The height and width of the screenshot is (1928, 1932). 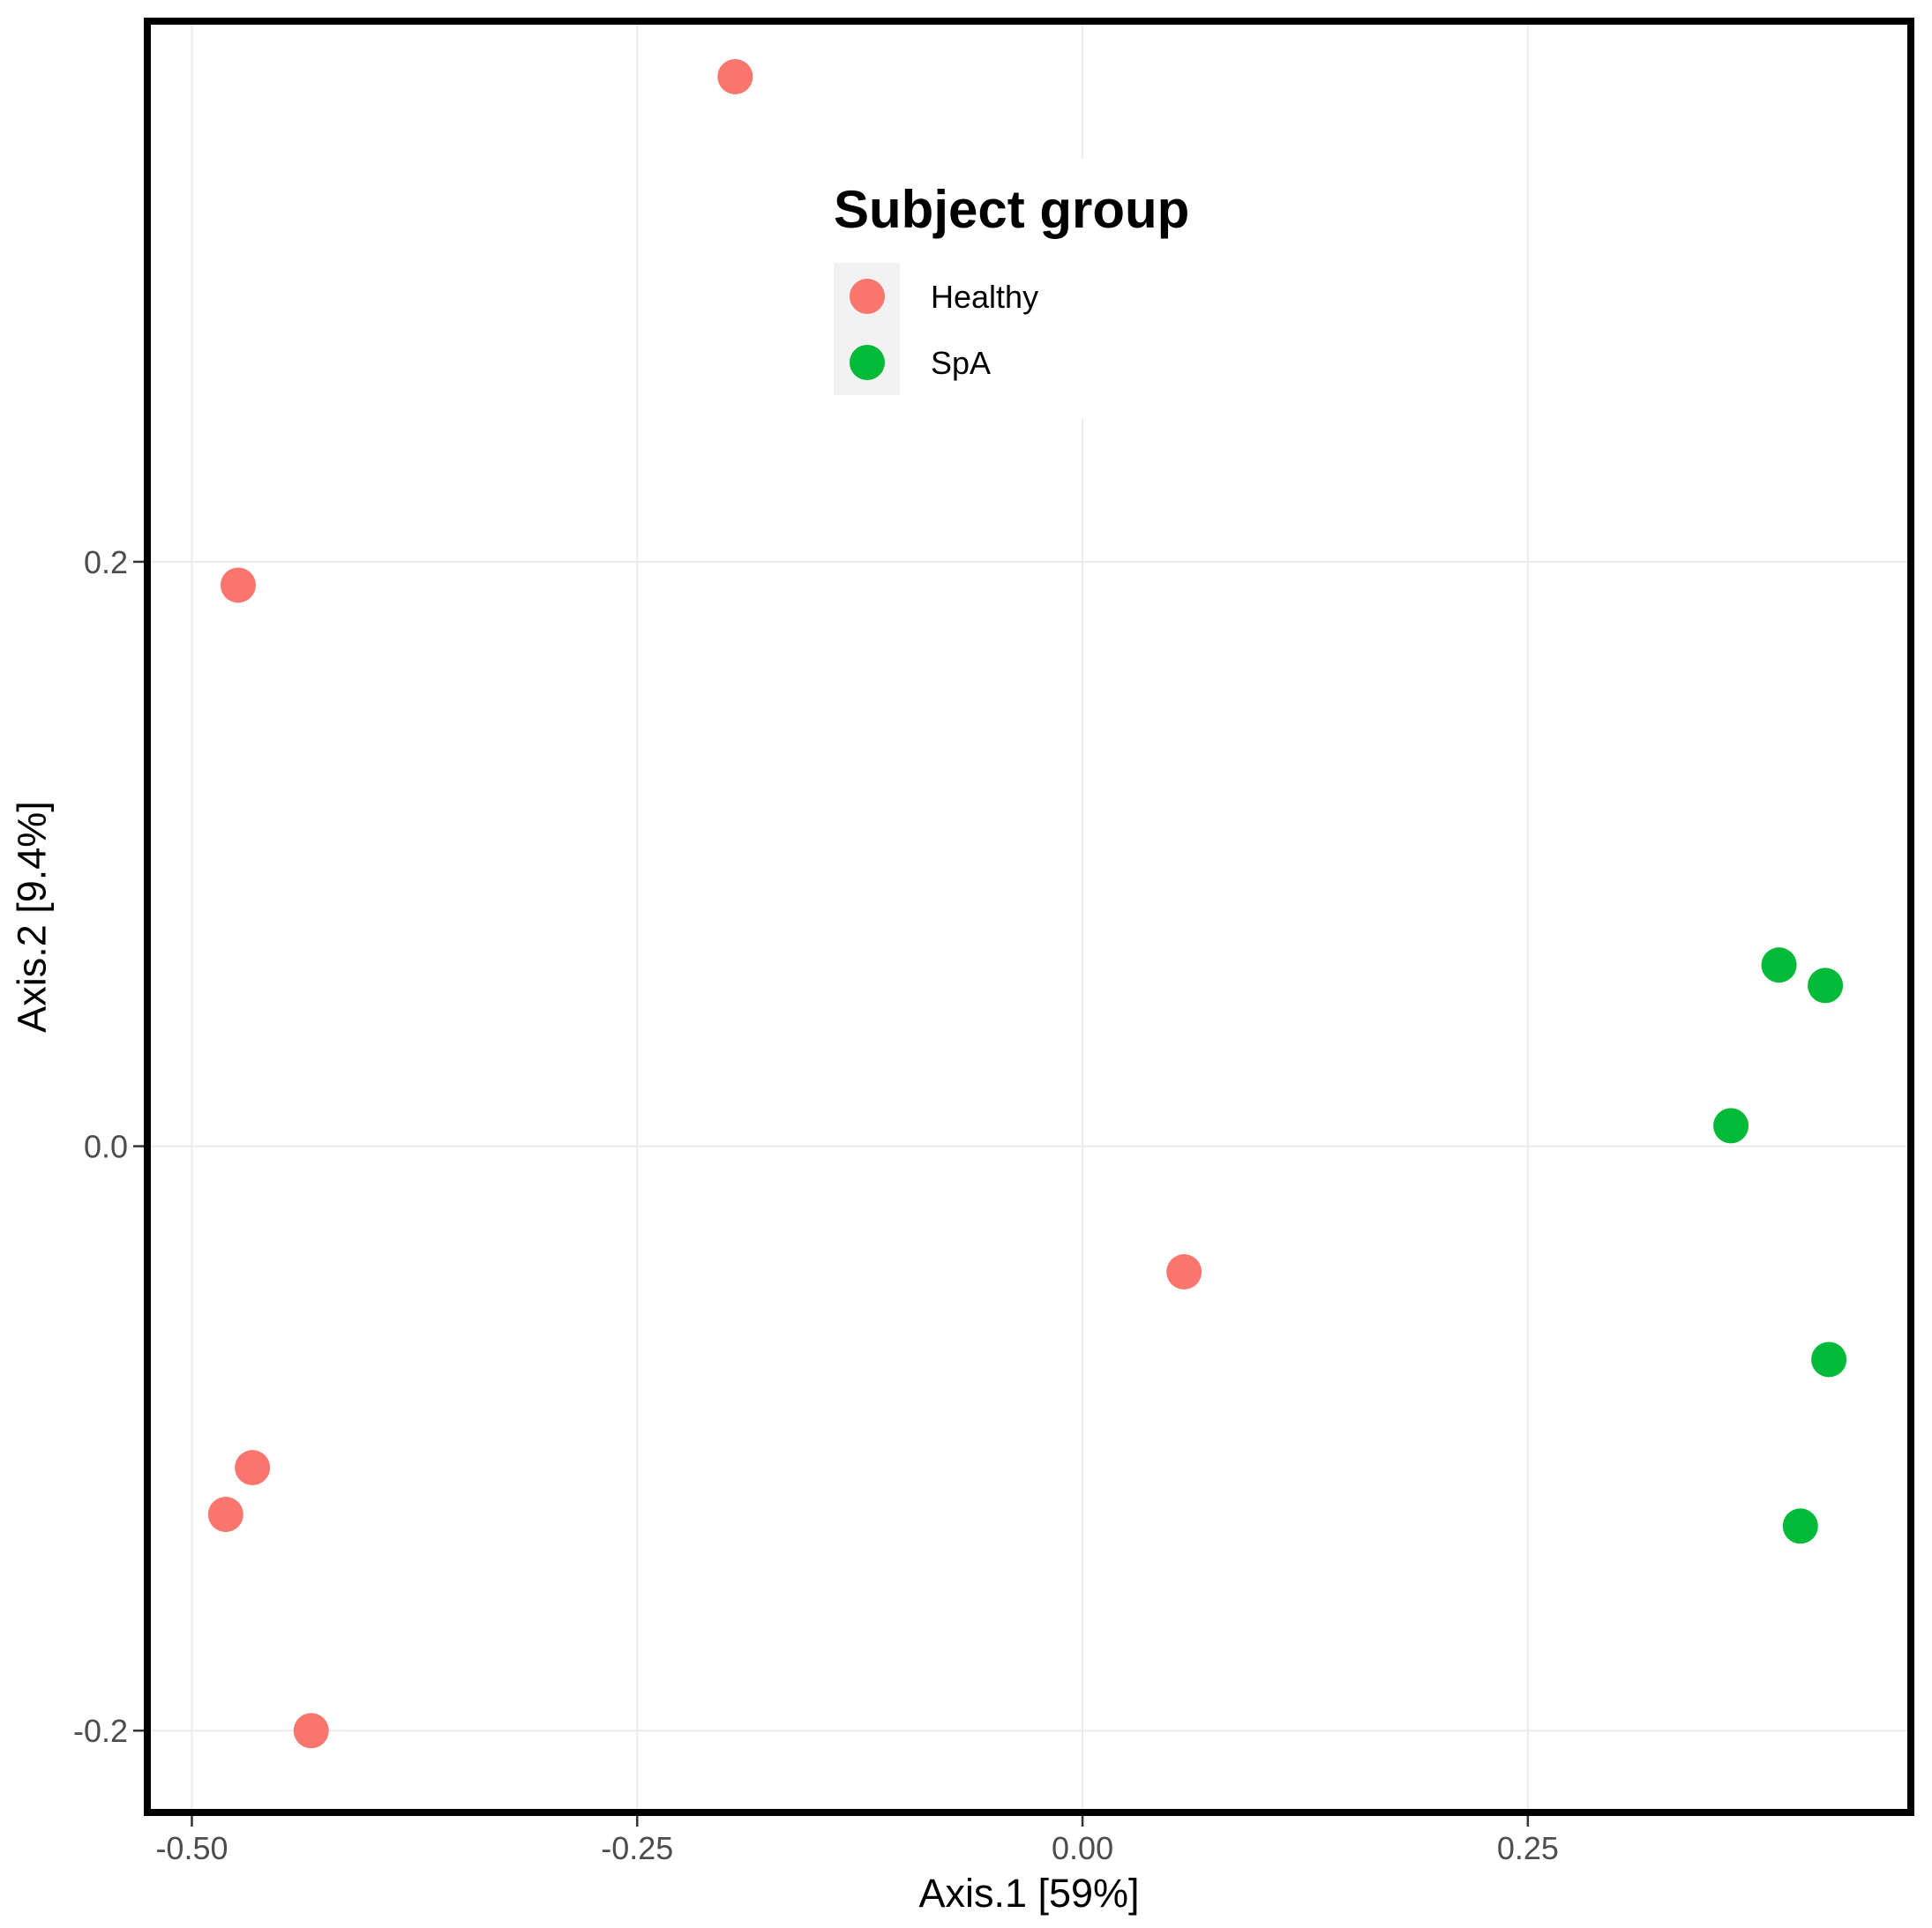 I want to click on x-tick-label: 0.25, so click(x=1528, y=1848).